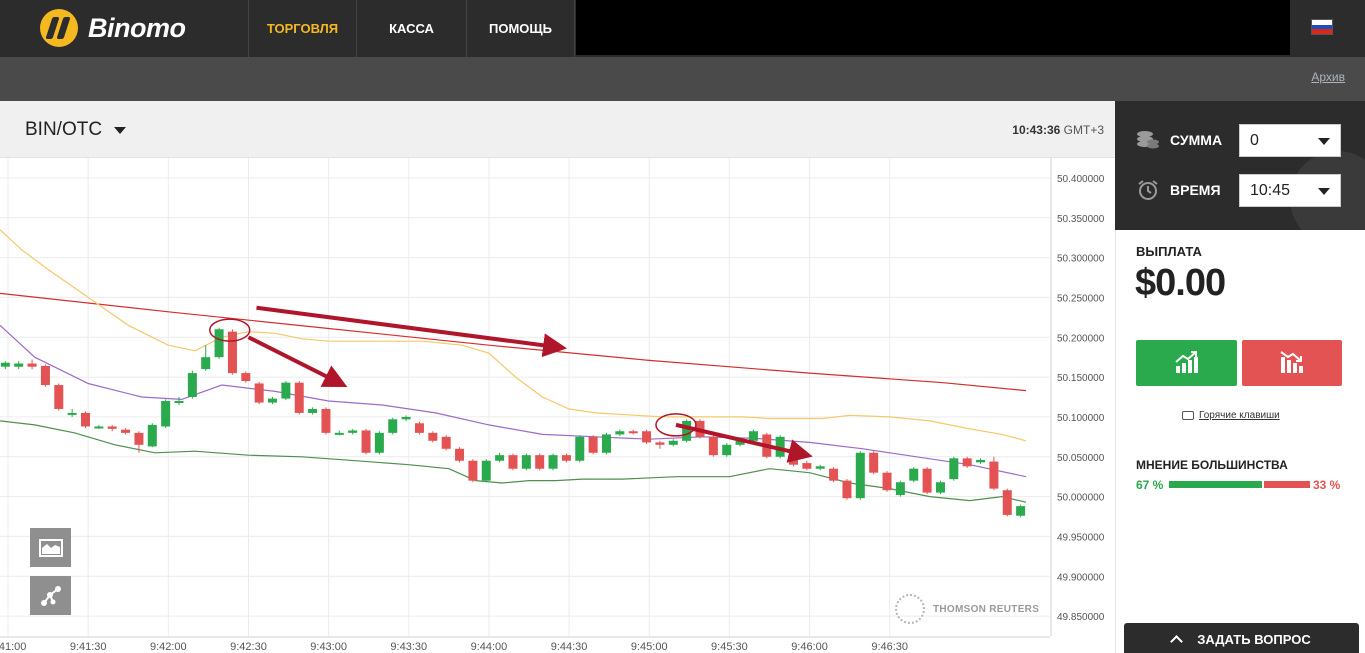 This screenshot has width=1365, height=653. Describe the element at coordinates (64, 129) in the screenshot. I see `asset-name: BIN/OTC` at that location.